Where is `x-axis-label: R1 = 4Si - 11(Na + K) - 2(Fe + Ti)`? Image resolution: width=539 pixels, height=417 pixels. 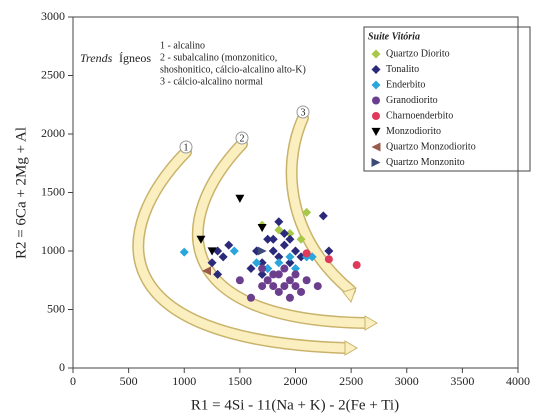
x-axis-label: R1 = 4Si - 11(Na + K) - 2(Fe + Ti) is located at coordinates (295, 405).